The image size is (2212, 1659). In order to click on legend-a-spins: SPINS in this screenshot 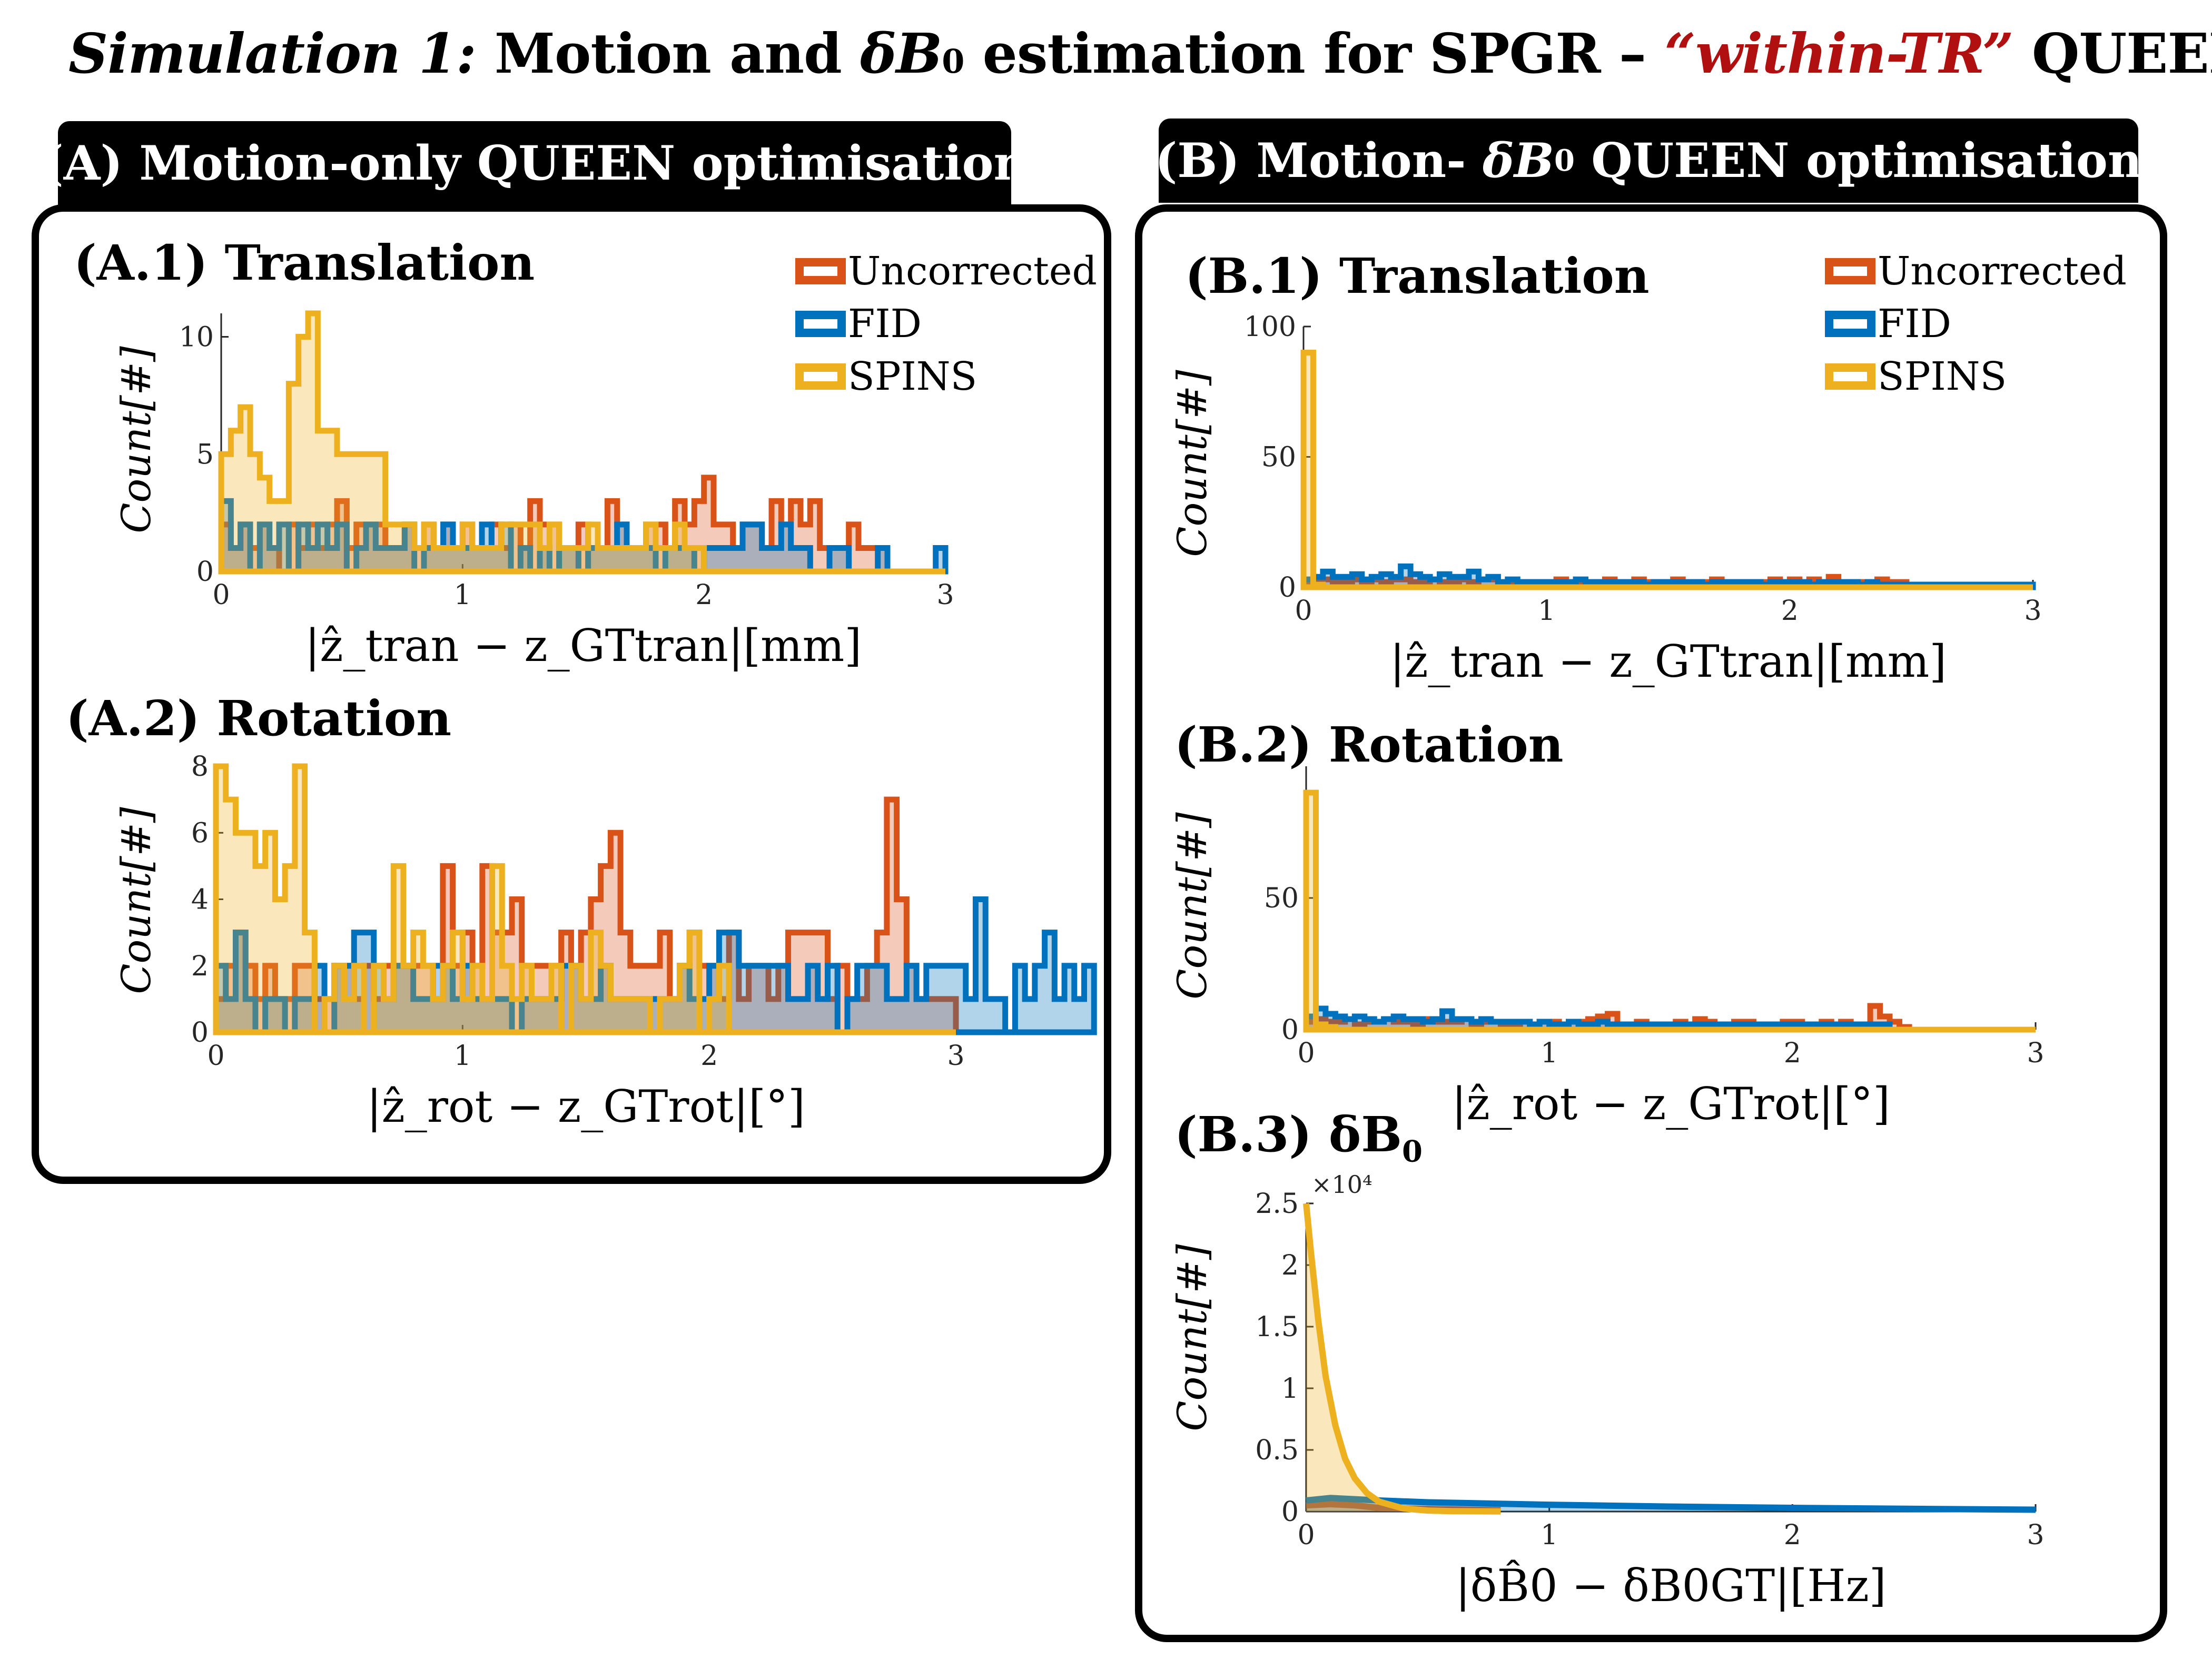, I will do `click(946, 376)`.